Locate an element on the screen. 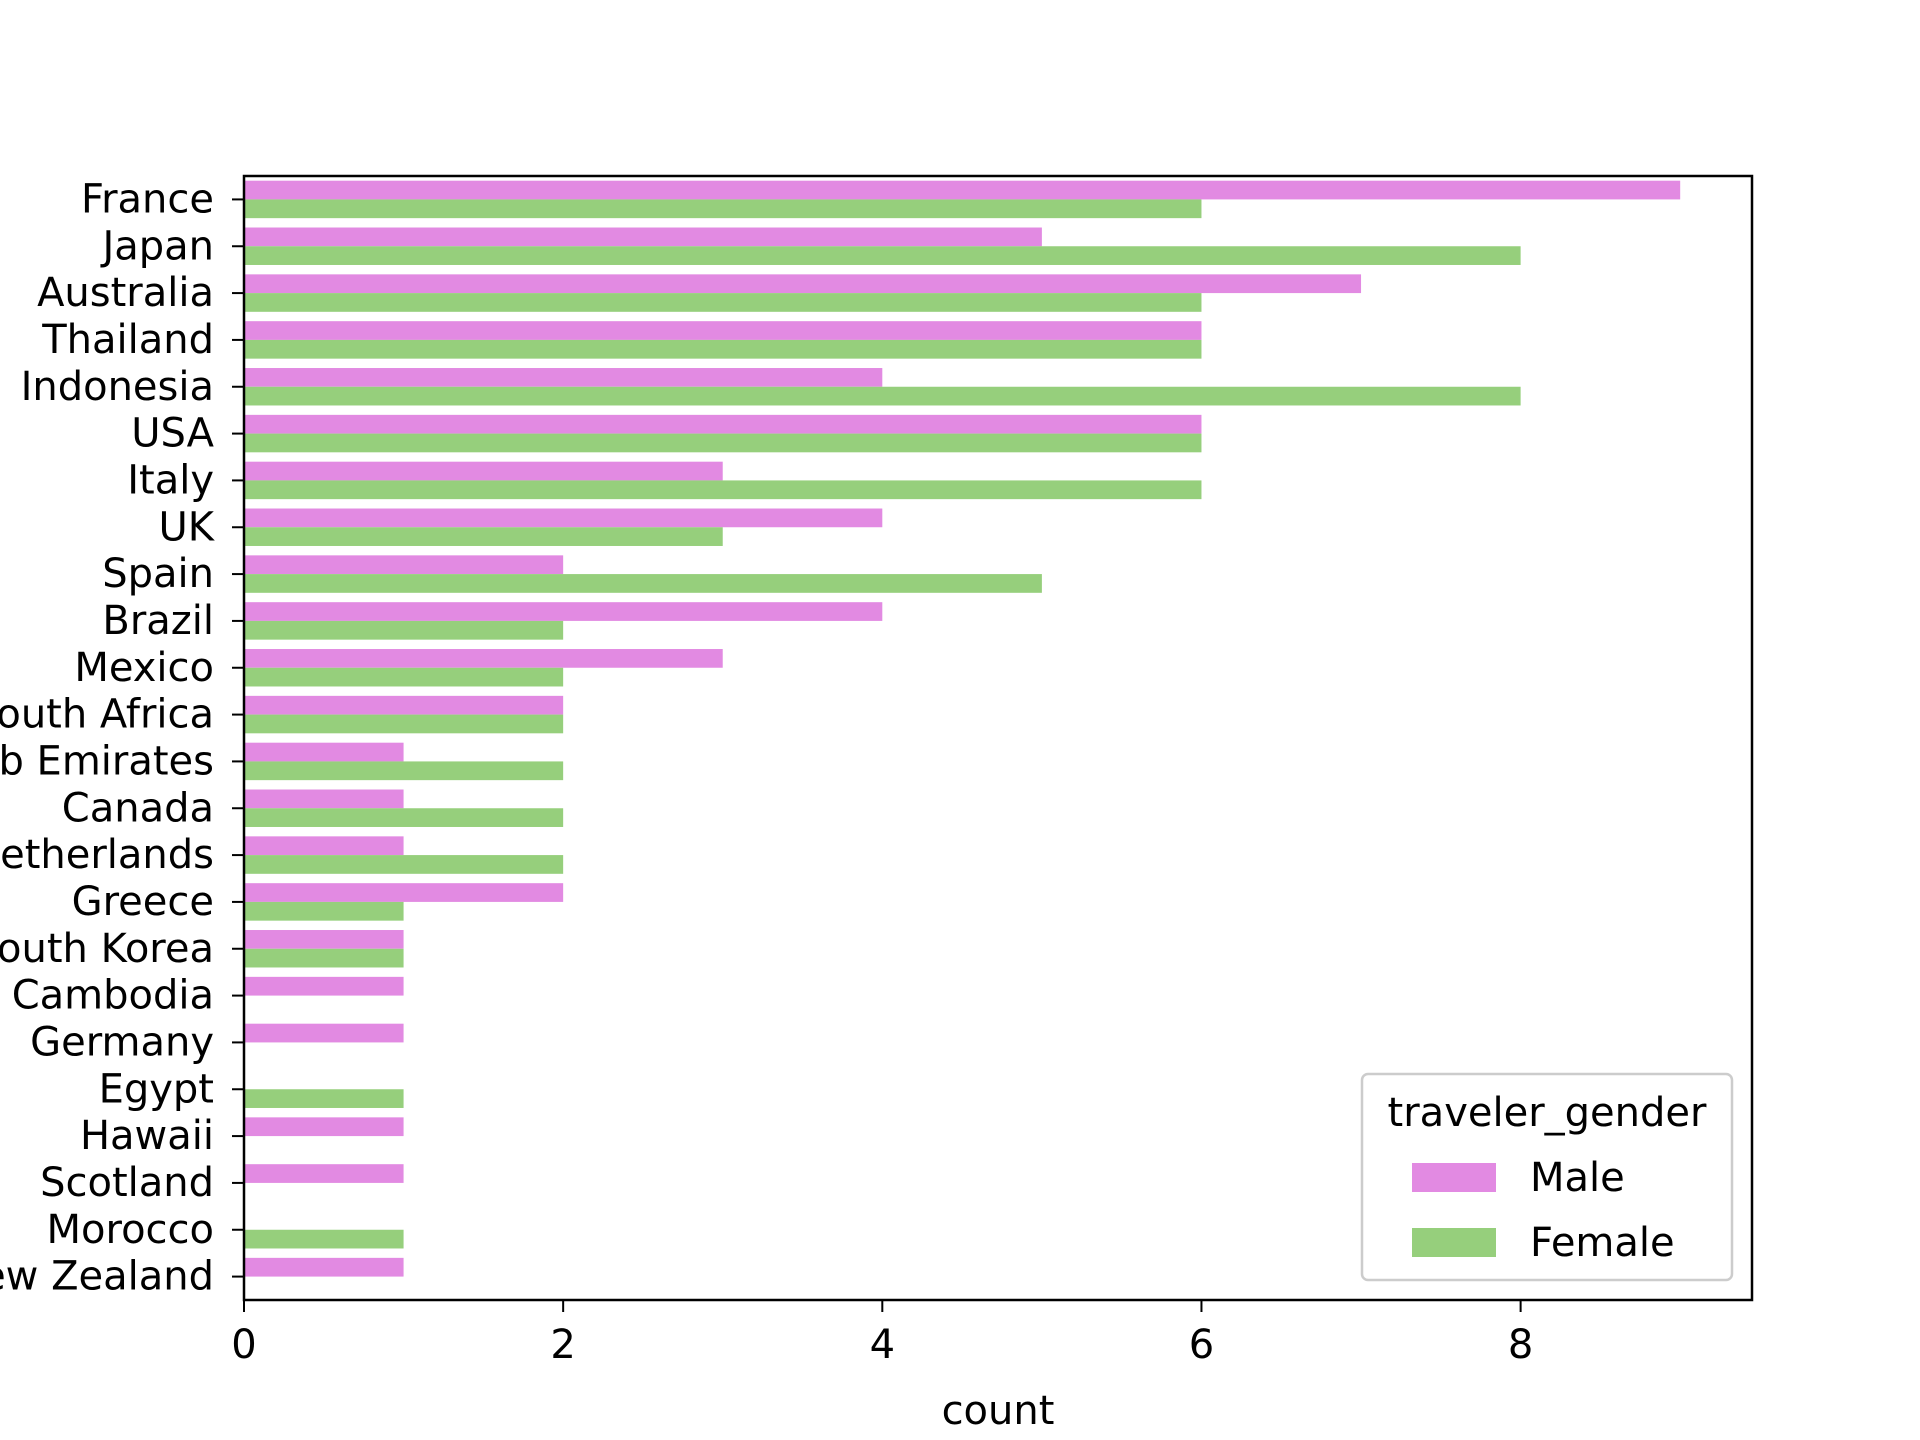  bar-male-australia is located at coordinates (803, 284).